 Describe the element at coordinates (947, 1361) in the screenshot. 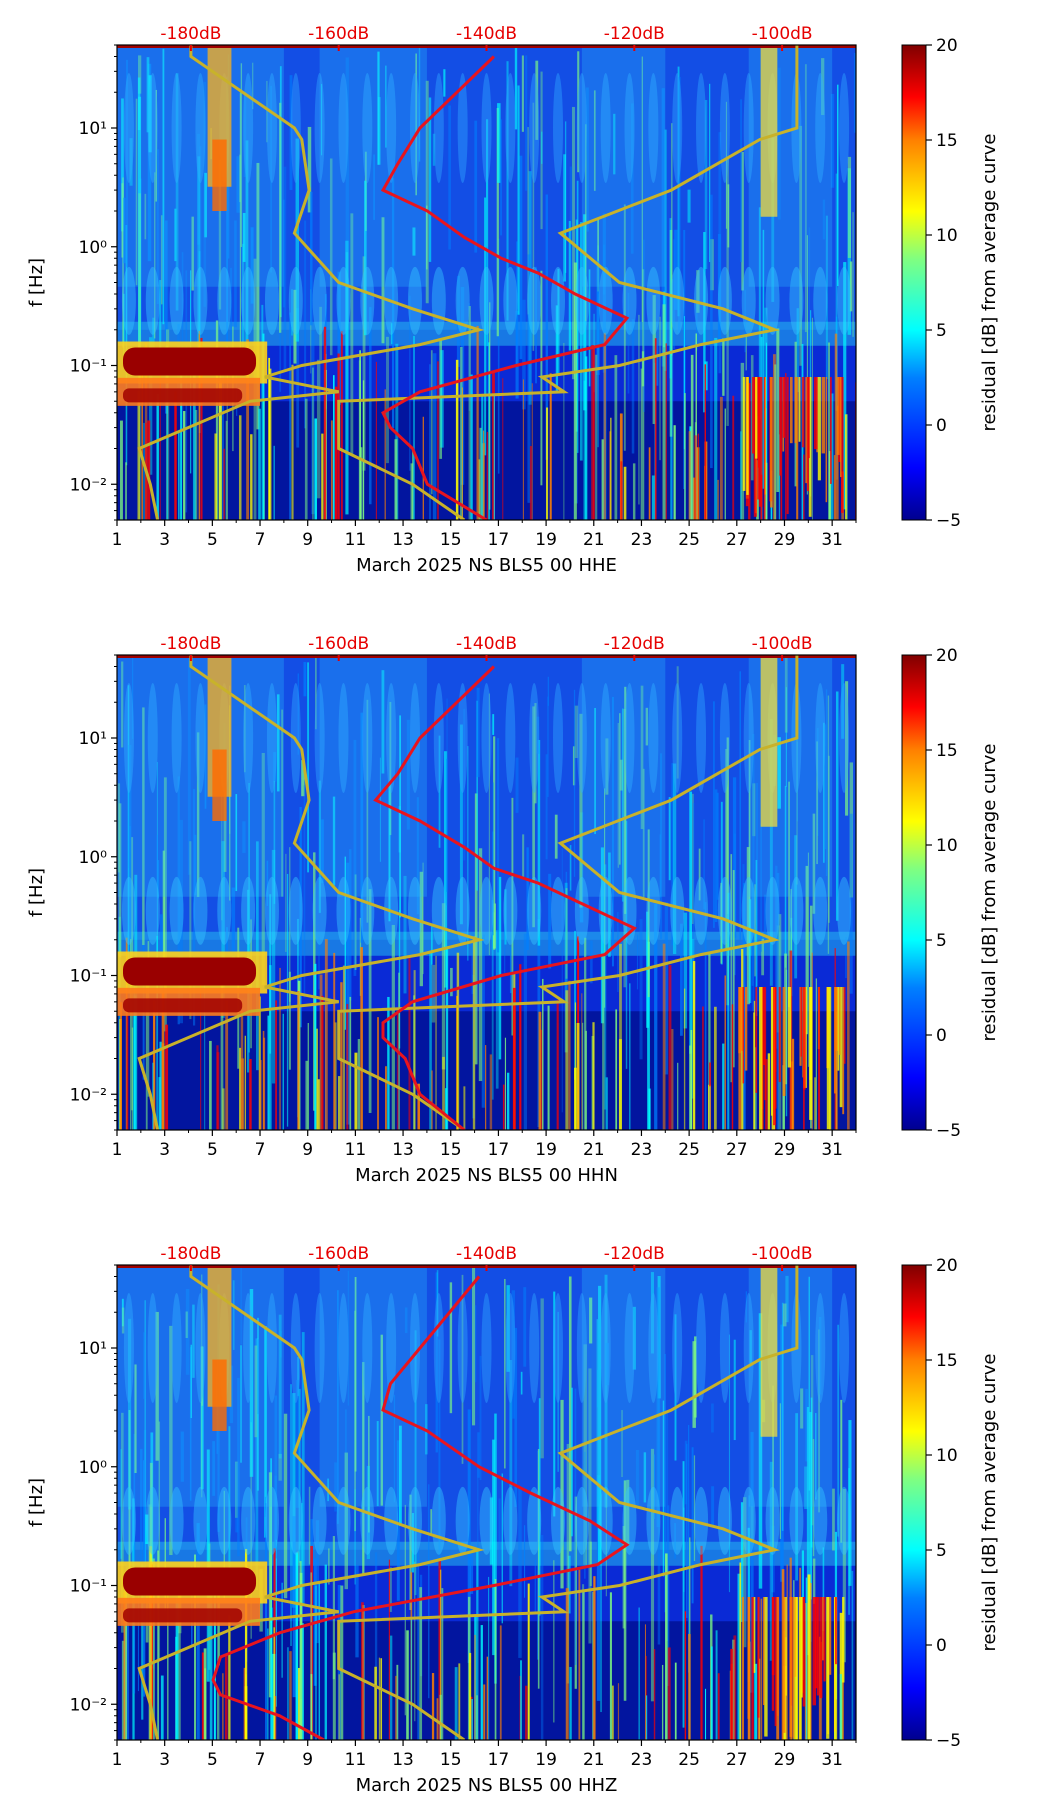

I see `colorbar-tick-label: 15` at that location.